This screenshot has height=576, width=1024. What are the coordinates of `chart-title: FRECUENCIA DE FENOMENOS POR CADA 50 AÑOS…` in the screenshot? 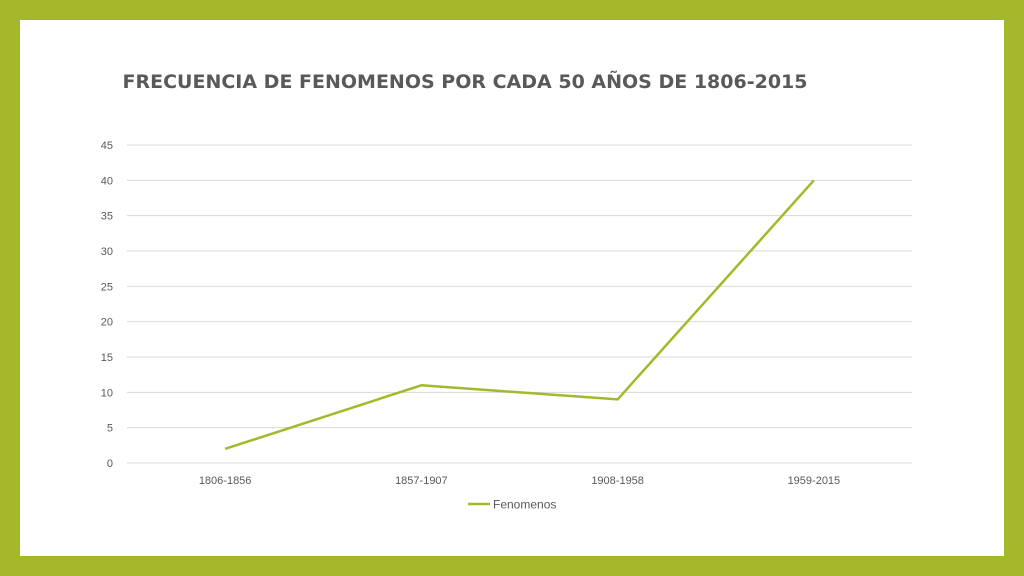 It's located at (465, 82).